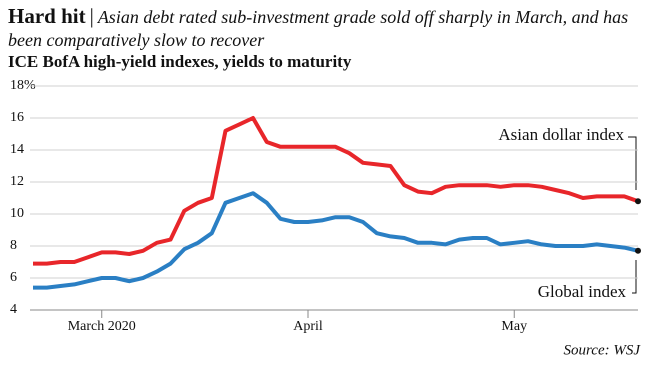  Describe the element at coordinates (561, 134) in the screenshot. I see `series-label: Asian dollar index` at that location.